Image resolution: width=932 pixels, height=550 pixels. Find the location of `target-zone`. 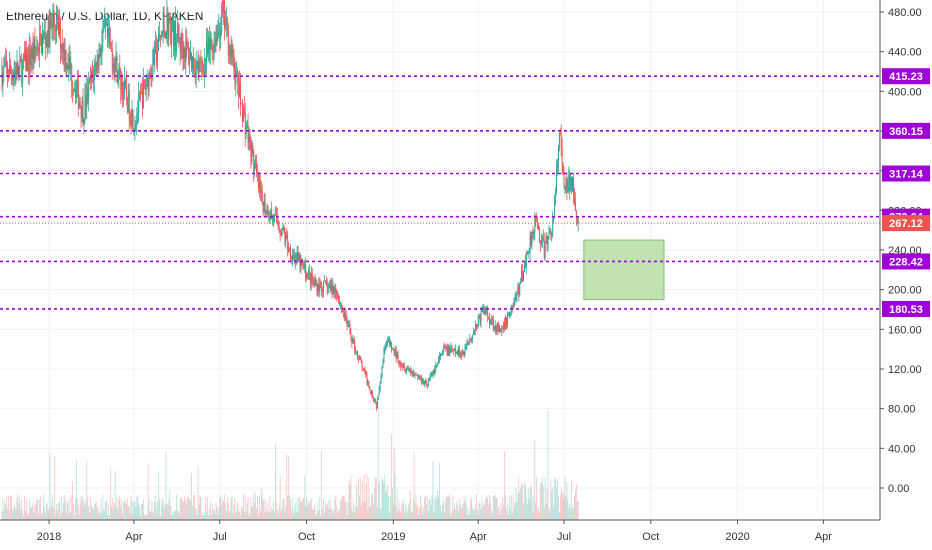

target-zone is located at coordinates (624, 270).